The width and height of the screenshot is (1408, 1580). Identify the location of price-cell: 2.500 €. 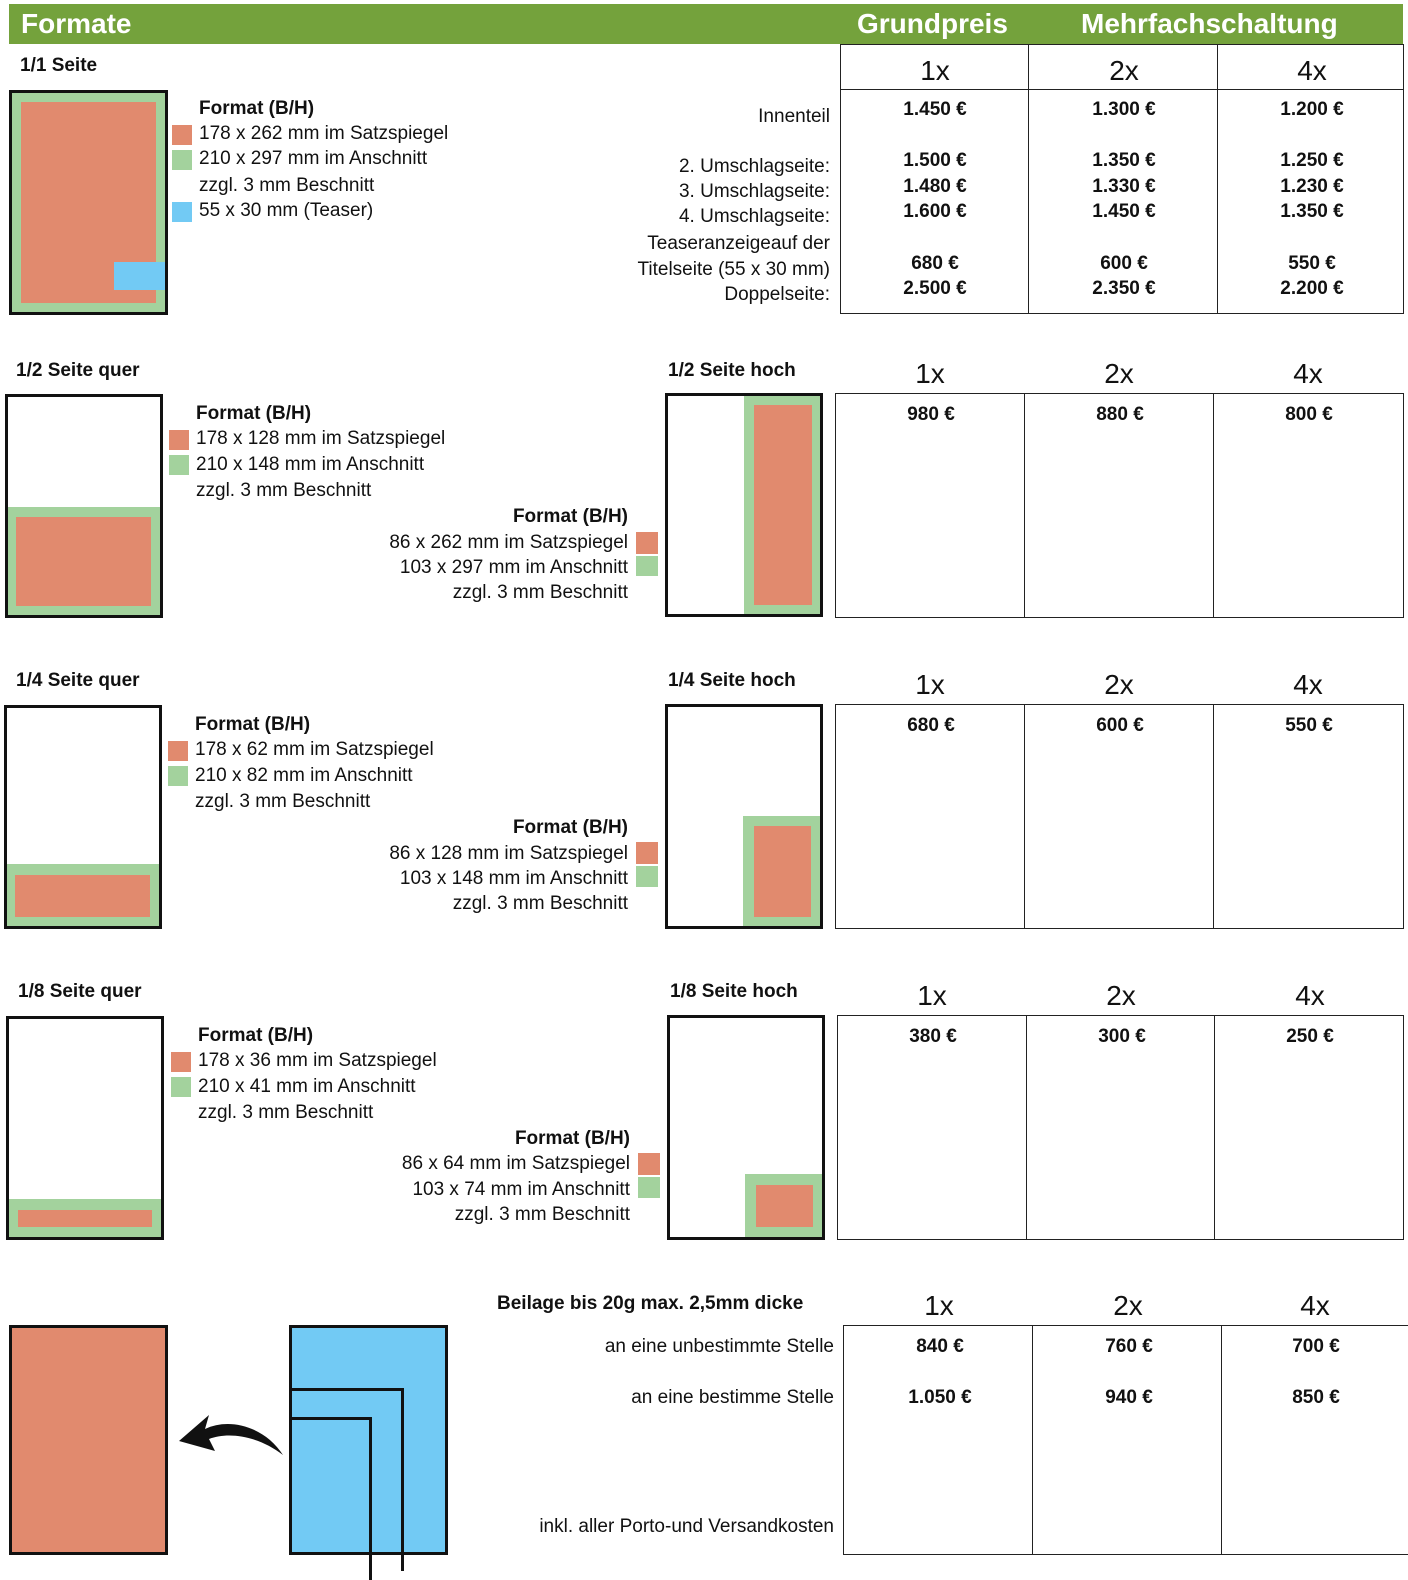
(935, 288).